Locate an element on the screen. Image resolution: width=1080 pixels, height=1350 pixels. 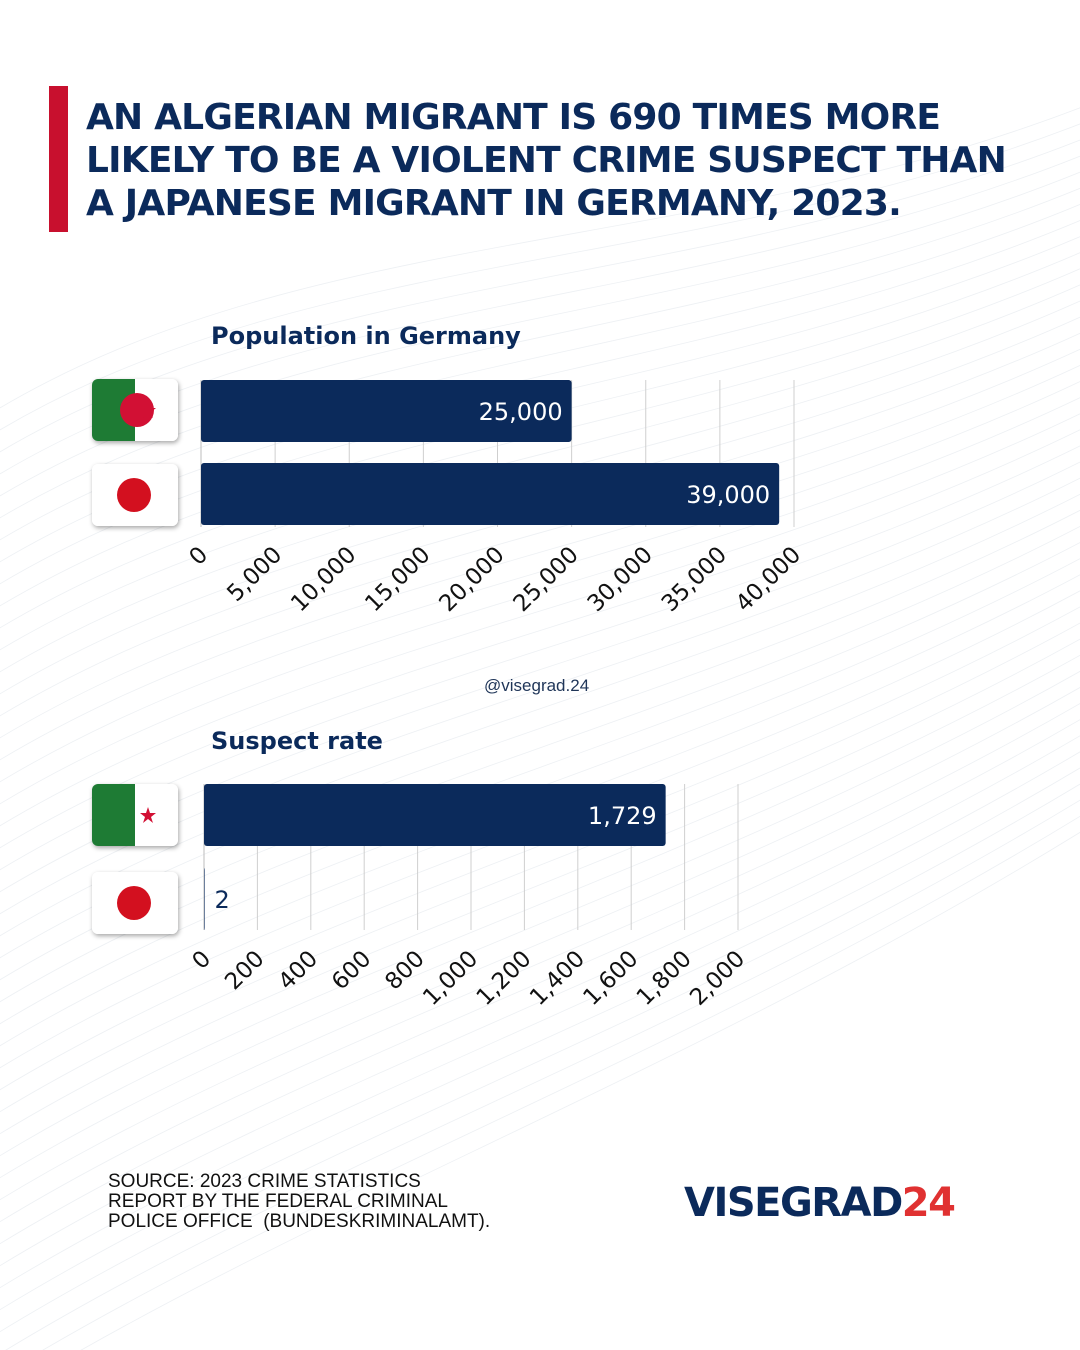
watermark-handle: @visegrad.24 is located at coordinates (537, 685).